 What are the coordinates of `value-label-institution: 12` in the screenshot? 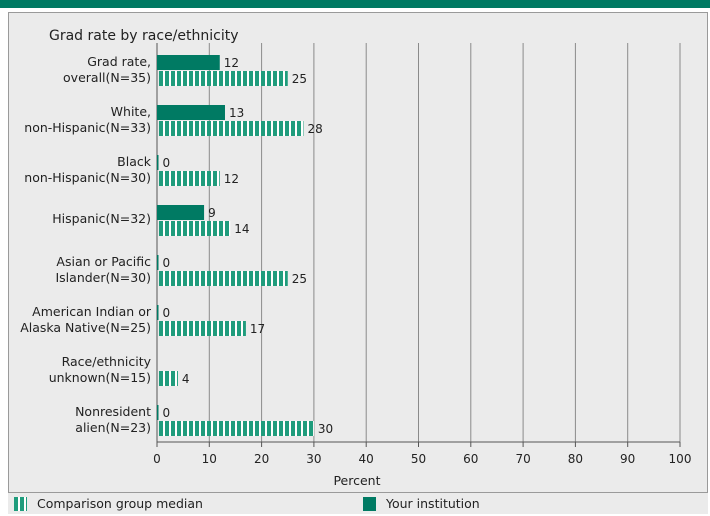 It's located at (231, 63).